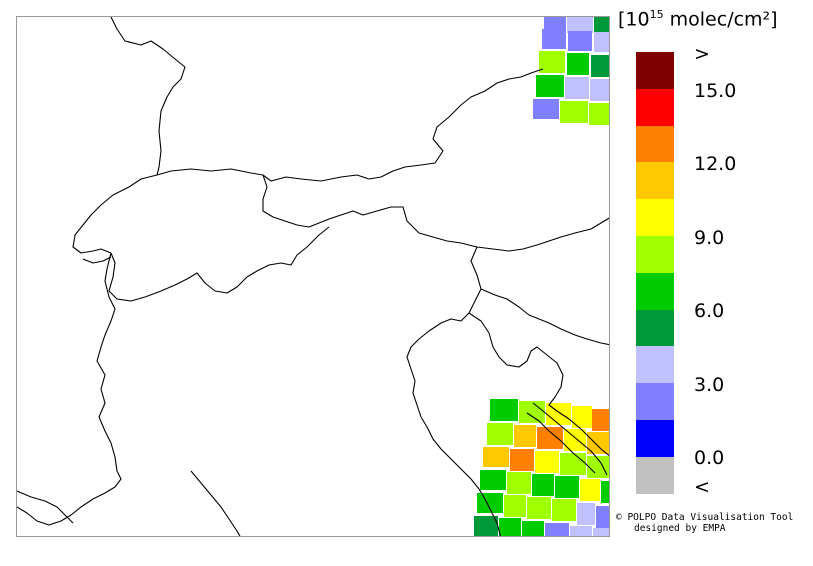 The image size is (813, 566). What do you see at coordinates (471, 284) in the screenshot?
I see `border-it-si` at bounding box center [471, 284].